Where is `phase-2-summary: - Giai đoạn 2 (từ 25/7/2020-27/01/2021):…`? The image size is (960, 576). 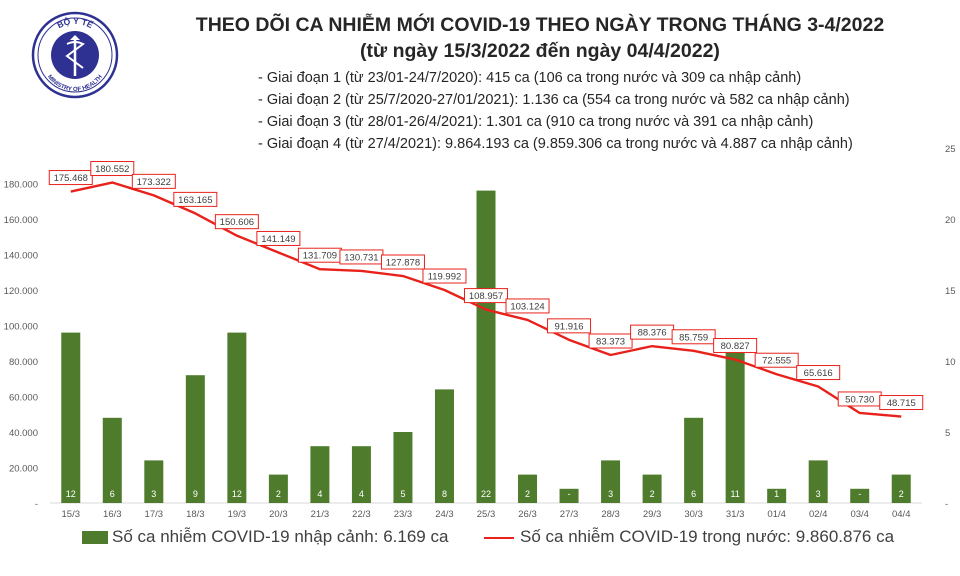
phase-2-summary: - Giai đoạn 2 (từ 25/7/2020-27/01/2021):… is located at coordinates (554, 100).